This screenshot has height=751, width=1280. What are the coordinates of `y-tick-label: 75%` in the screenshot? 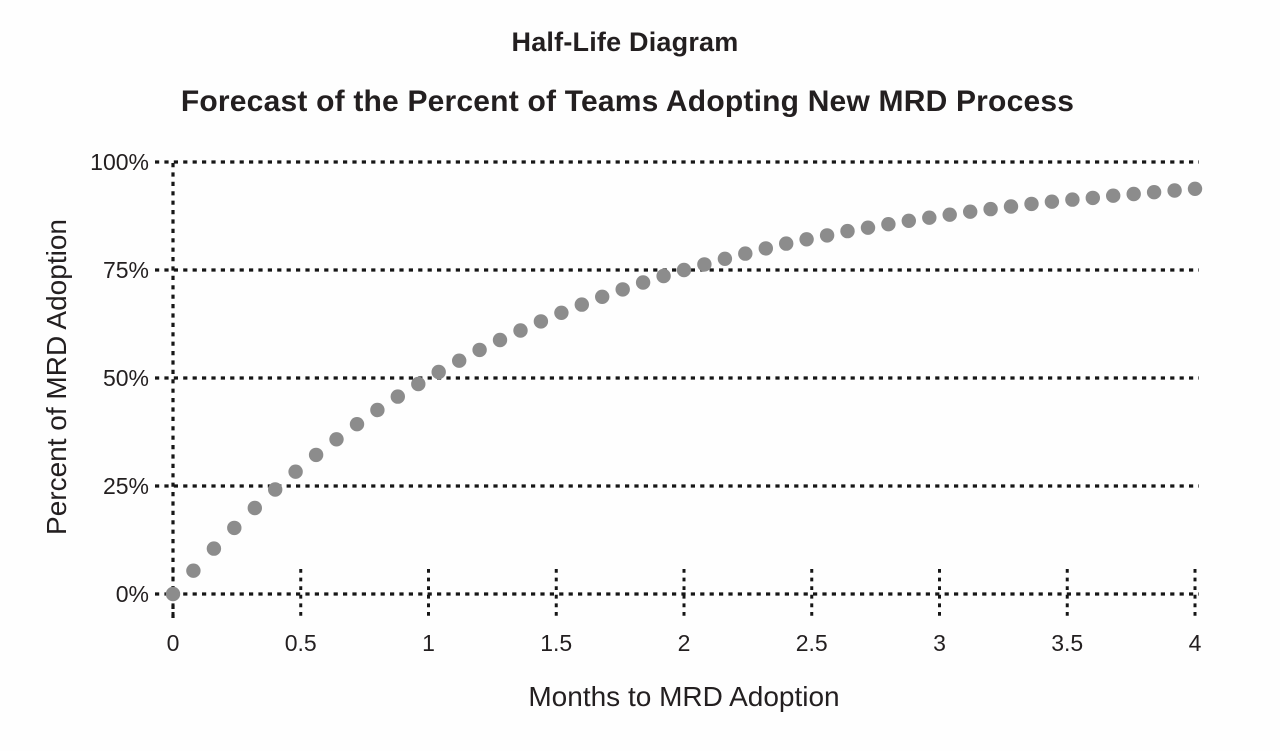 It's located at (126, 270).